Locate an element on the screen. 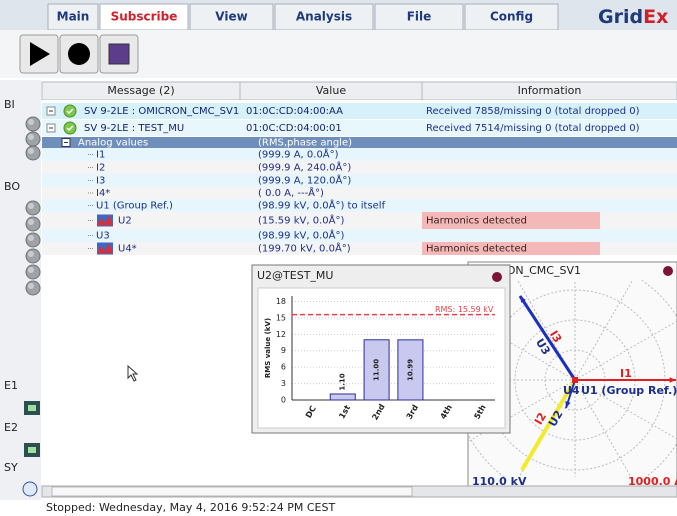 This screenshot has width=677, height=516. phasor-close is located at coordinates (668, 271).